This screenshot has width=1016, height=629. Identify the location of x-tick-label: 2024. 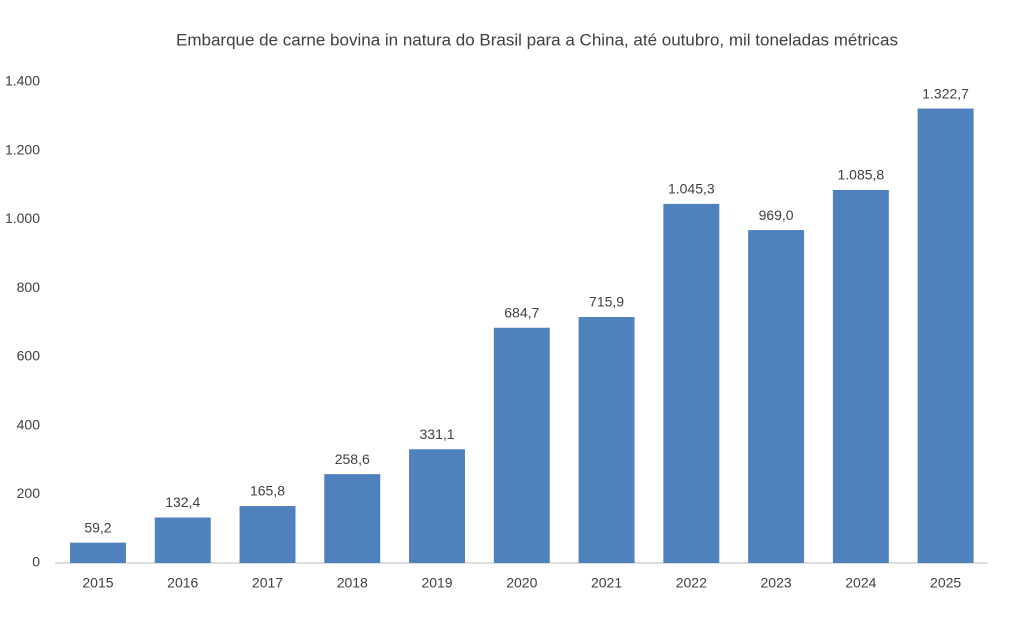
(860, 583).